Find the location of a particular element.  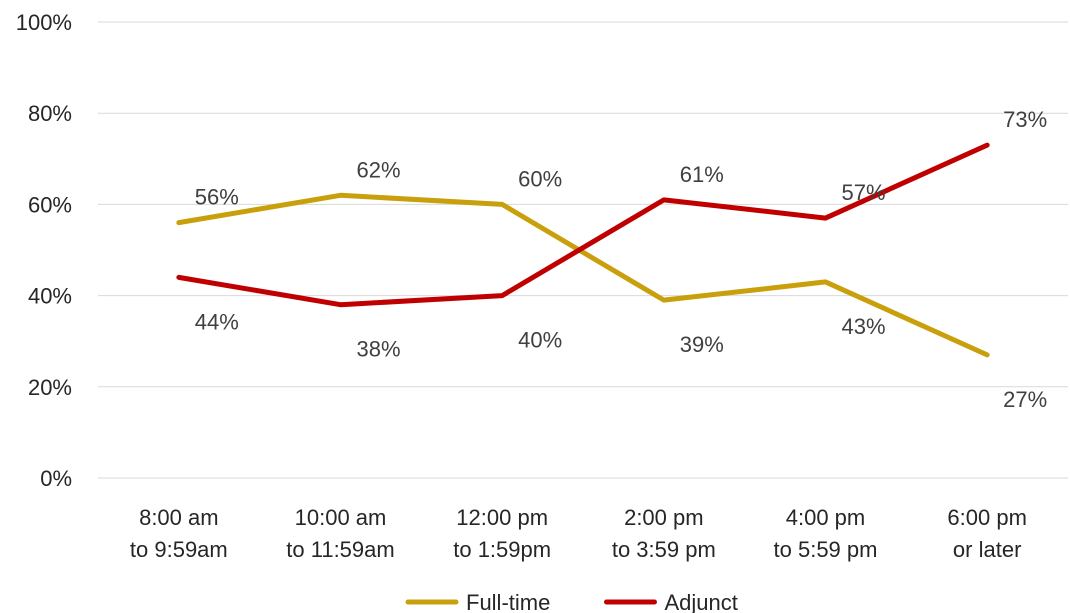

x-tick-label: 4:00 pm to 5:59 pm is located at coordinates (826, 533).